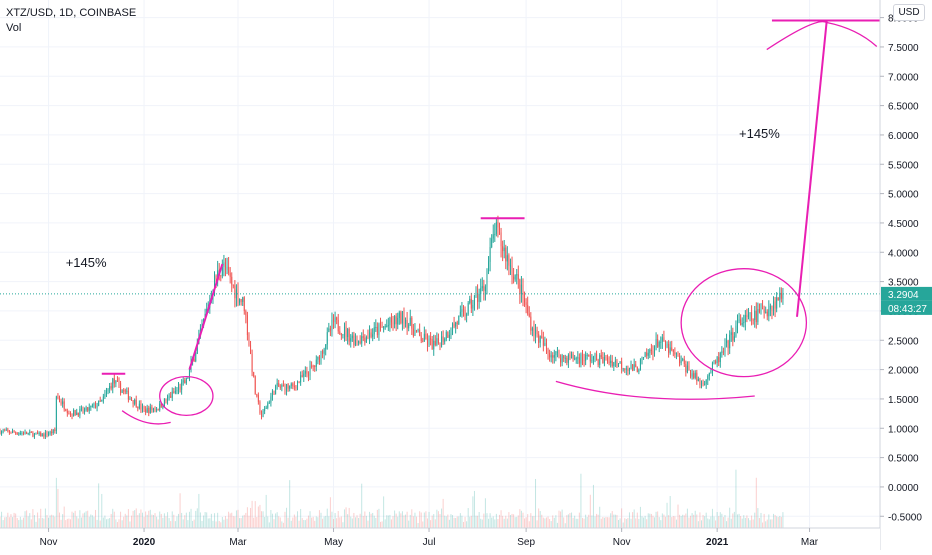 The image size is (932, 555). I want to click on currency-button: USD, so click(909, 12).